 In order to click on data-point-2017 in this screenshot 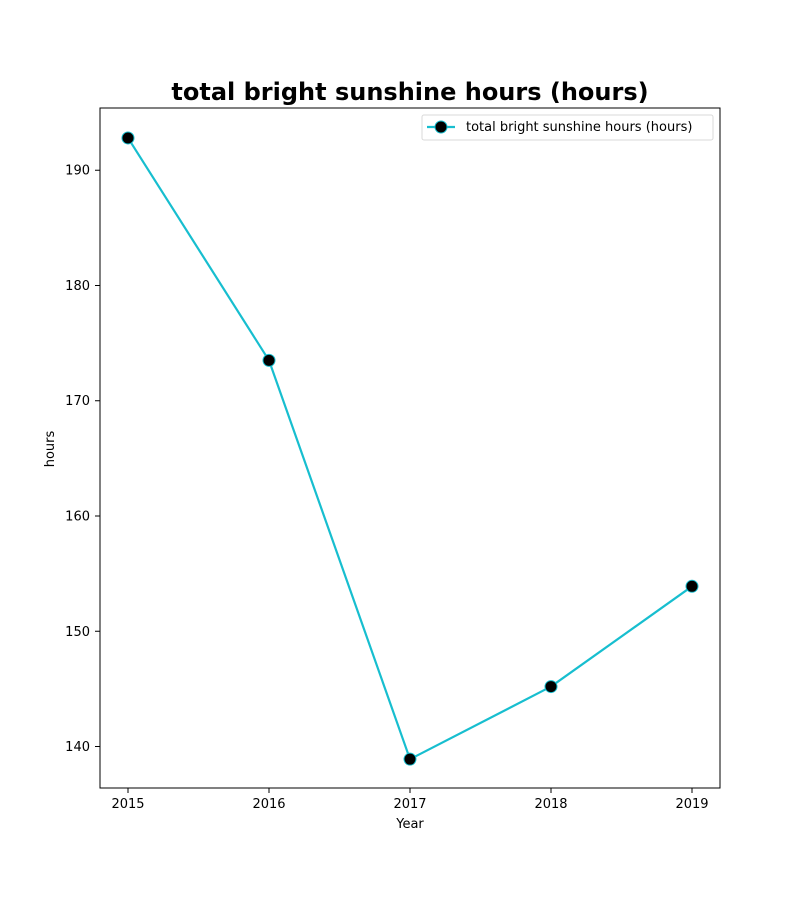, I will do `click(410, 759)`.